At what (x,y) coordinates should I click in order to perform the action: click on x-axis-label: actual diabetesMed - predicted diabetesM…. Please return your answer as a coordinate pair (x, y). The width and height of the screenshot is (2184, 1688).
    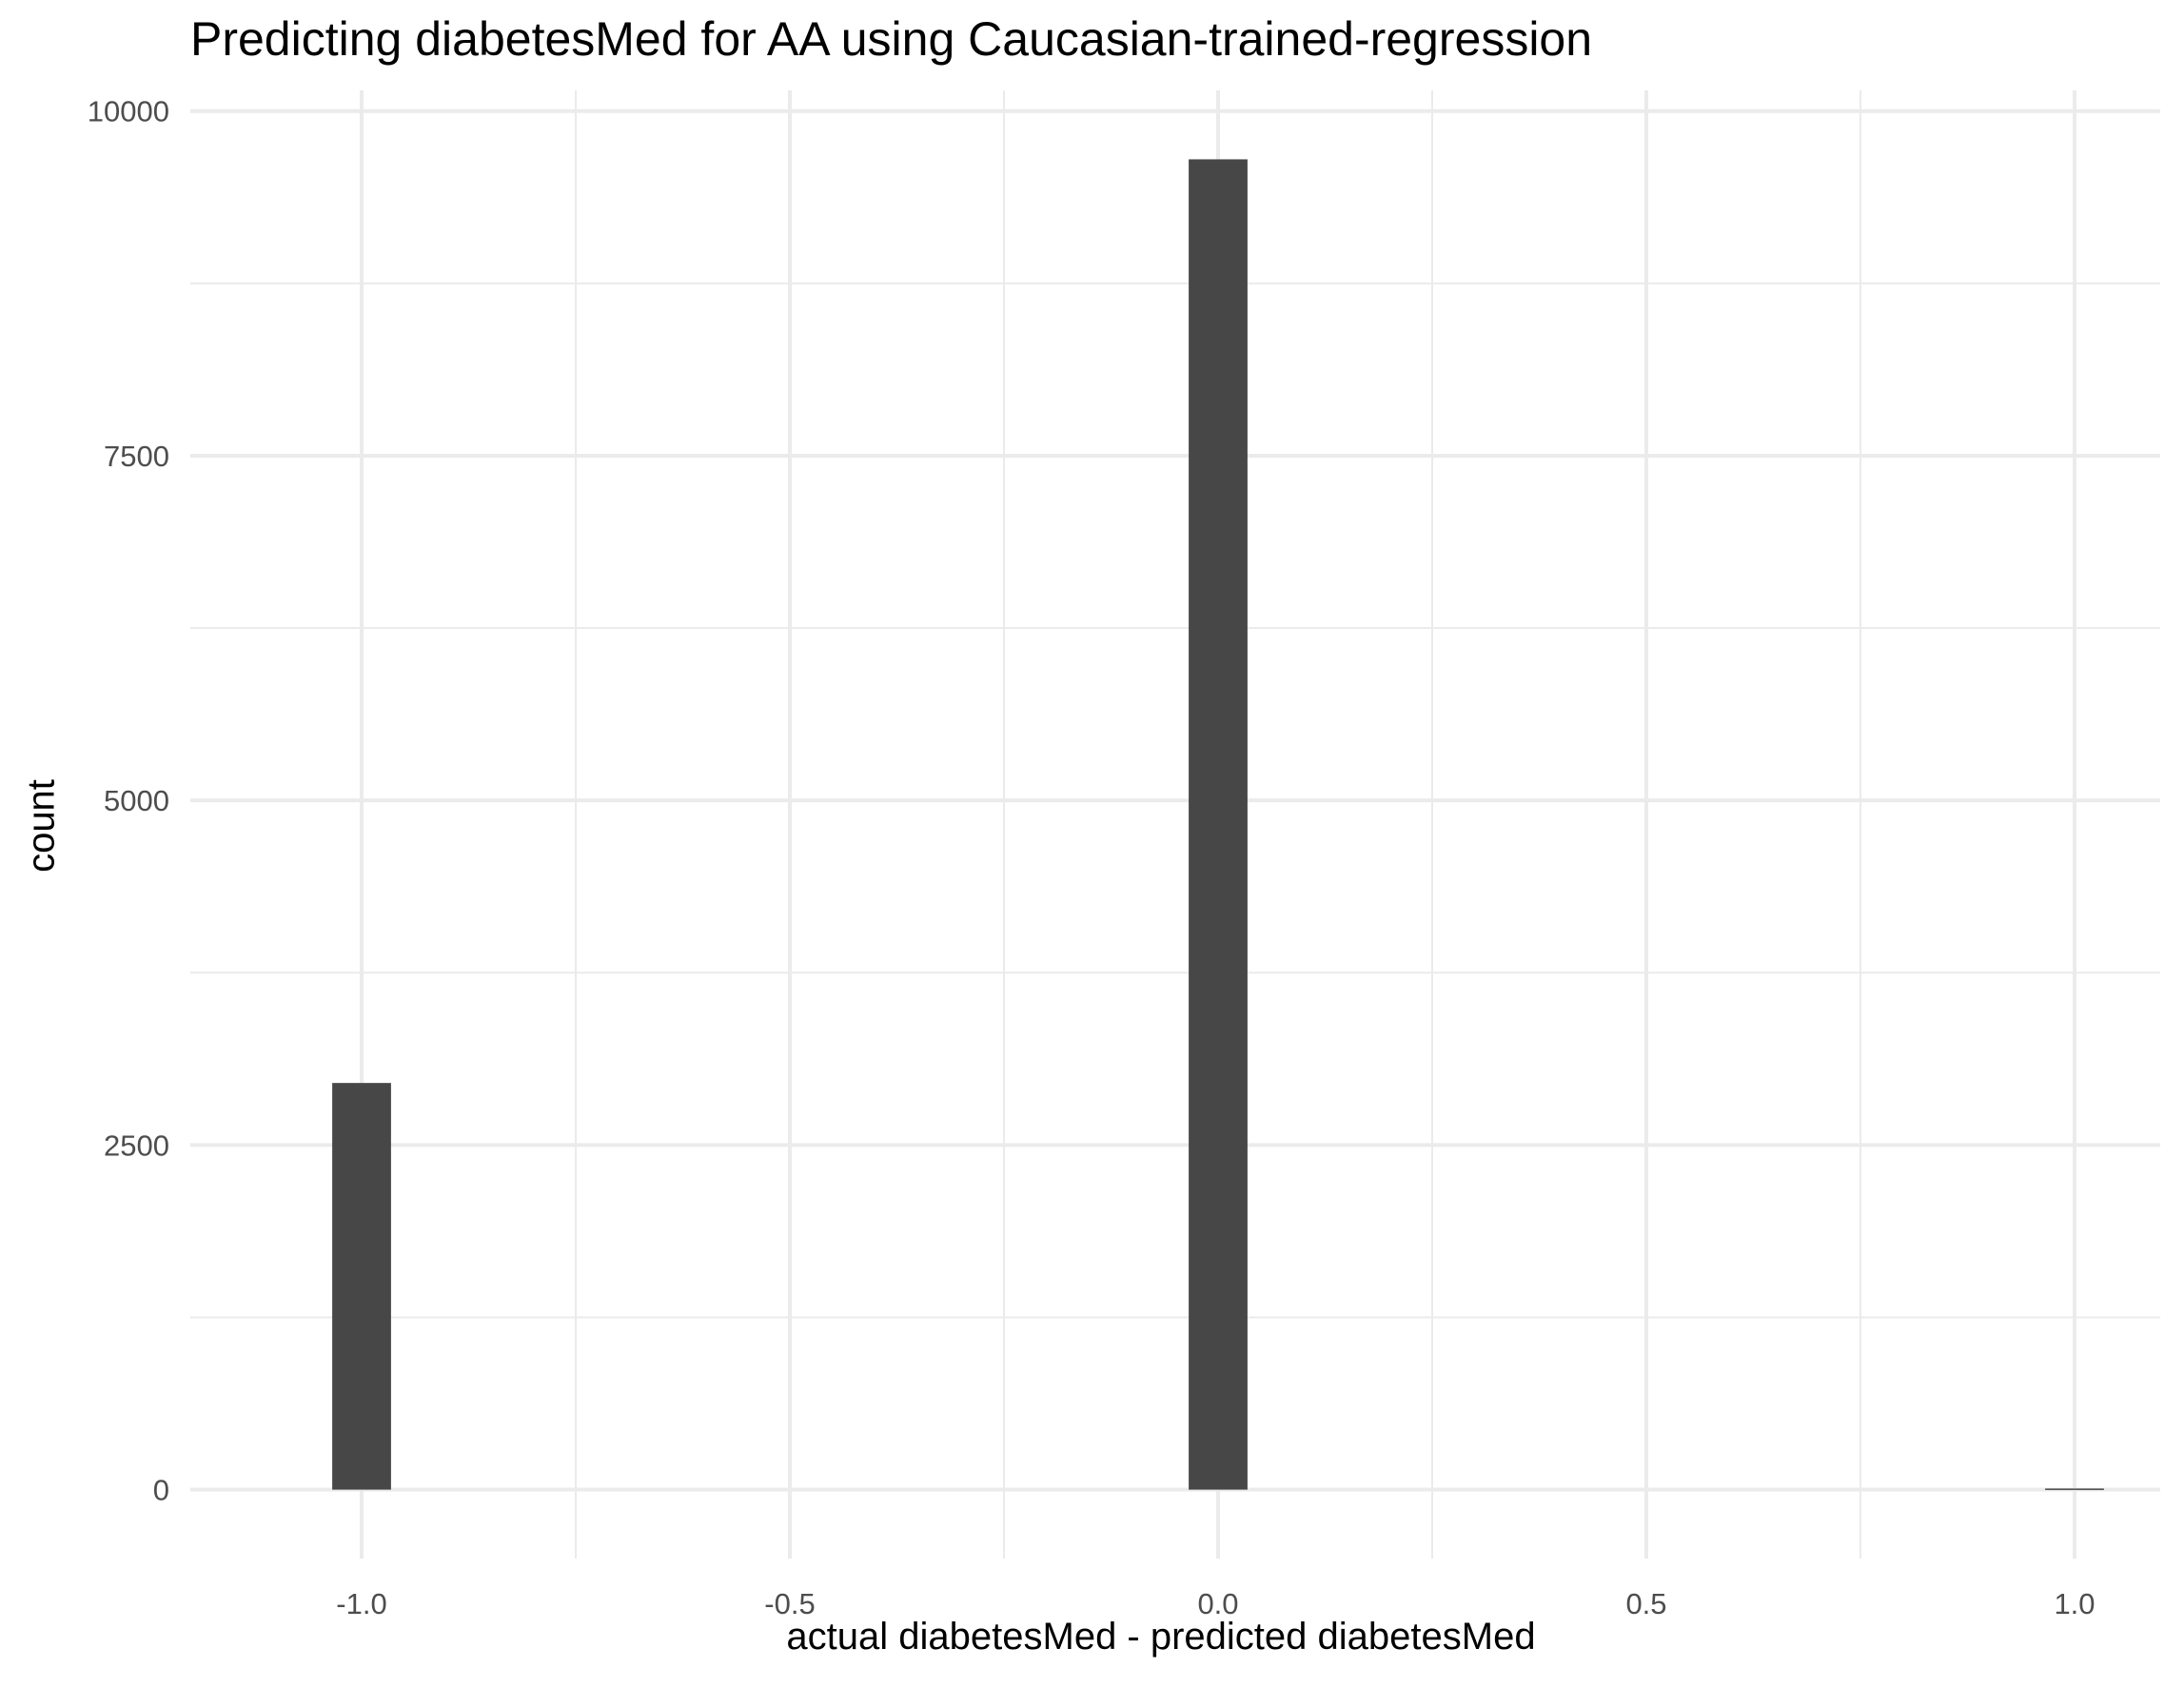
    Looking at the image, I should click on (1161, 1637).